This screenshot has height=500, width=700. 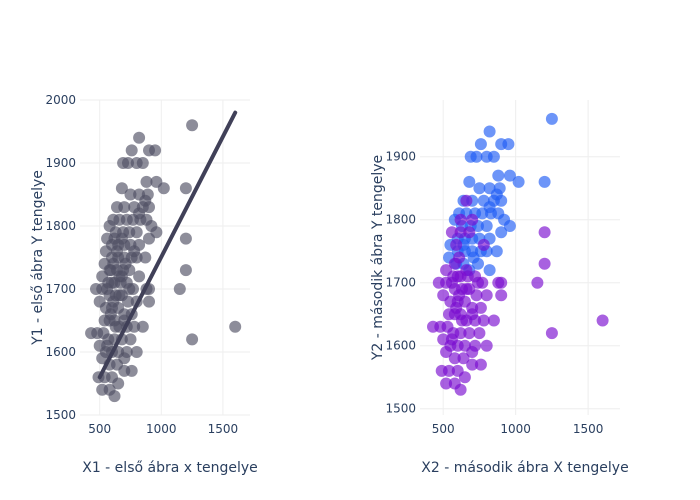 What do you see at coordinates (223, 429) in the screenshot?
I see `plot-1-x-tick-label: 1500` at bounding box center [223, 429].